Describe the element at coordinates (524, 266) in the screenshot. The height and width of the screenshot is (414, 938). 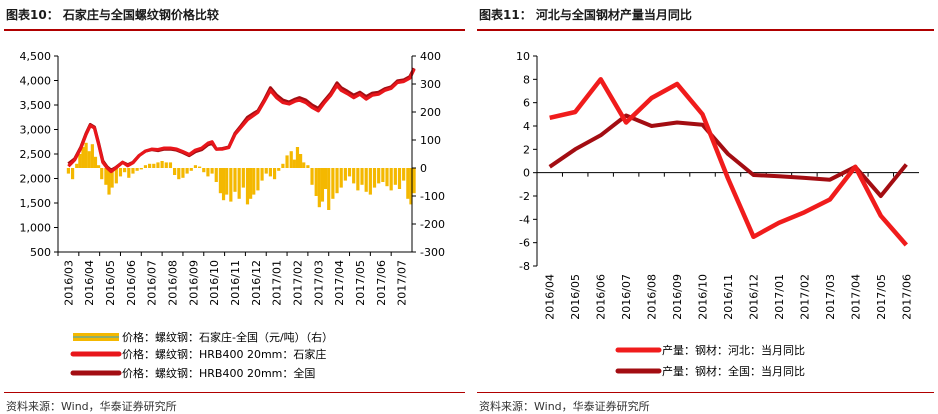
I see `y-tick-label: -8` at that location.